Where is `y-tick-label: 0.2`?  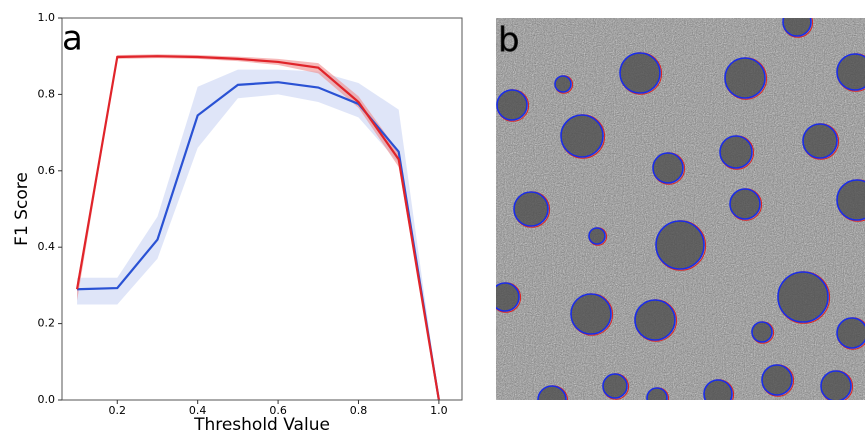 y-tick-label: 0.2 is located at coordinates (47, 323).